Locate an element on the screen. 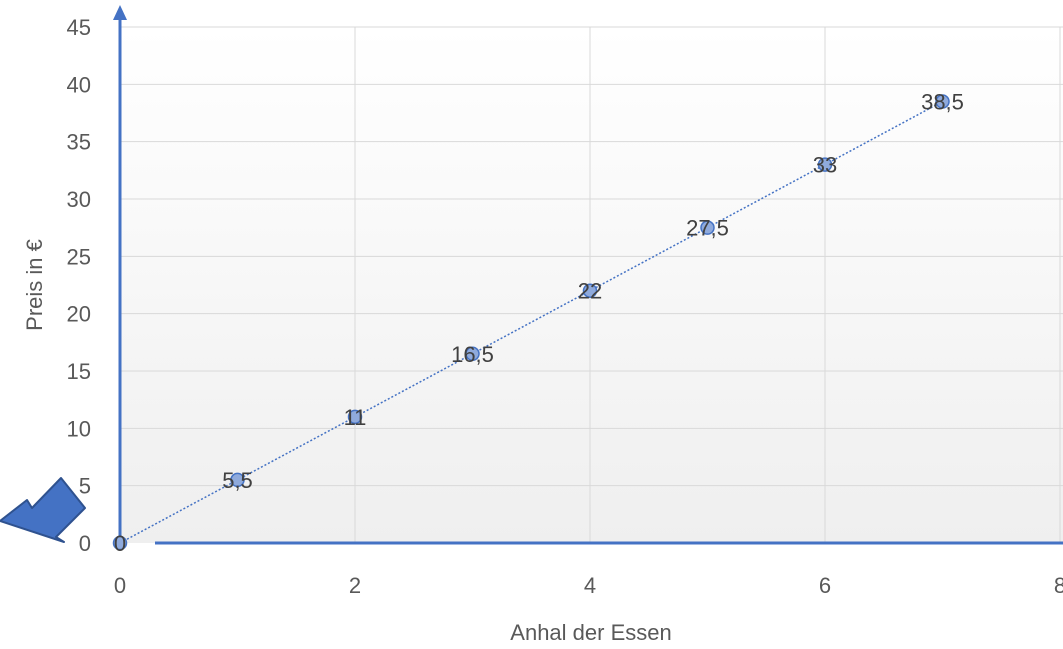  data-label: 0 is located at coordinates (120, 543).